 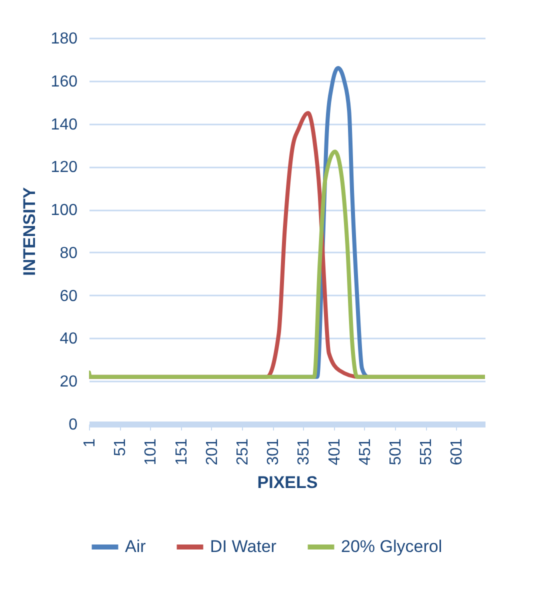 I want to click on y-tick-label: 80, so click(x=69, y=253).